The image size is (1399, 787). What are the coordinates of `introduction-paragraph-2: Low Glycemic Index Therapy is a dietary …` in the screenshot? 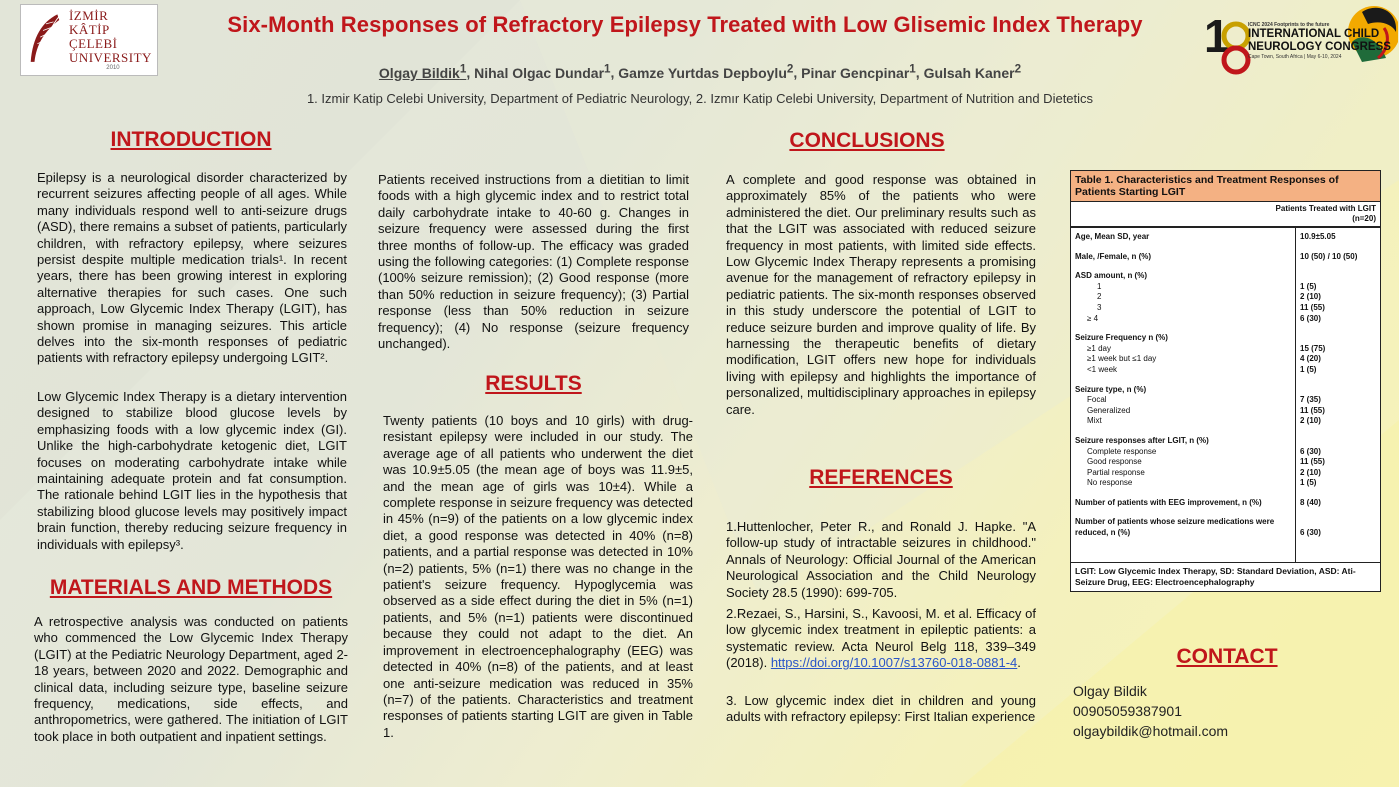 It's located at (192, 470).